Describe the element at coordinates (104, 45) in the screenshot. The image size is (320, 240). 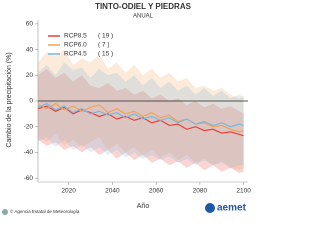
I see `legend-count: ( 7 )` at that location.